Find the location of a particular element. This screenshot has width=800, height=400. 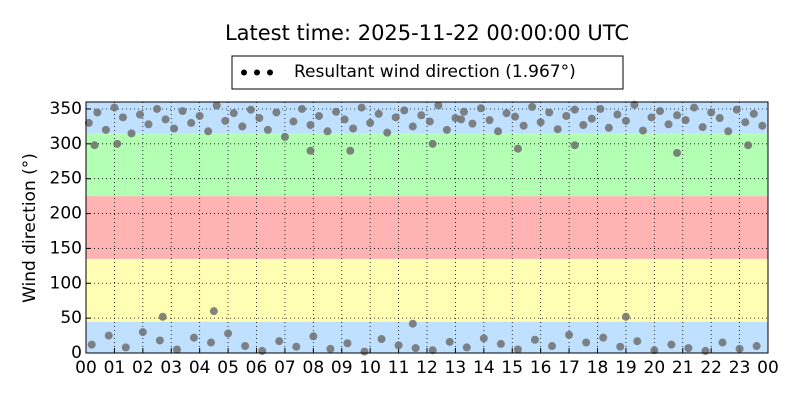

x-tick-label: 18 is located at coordinates (598, 368).